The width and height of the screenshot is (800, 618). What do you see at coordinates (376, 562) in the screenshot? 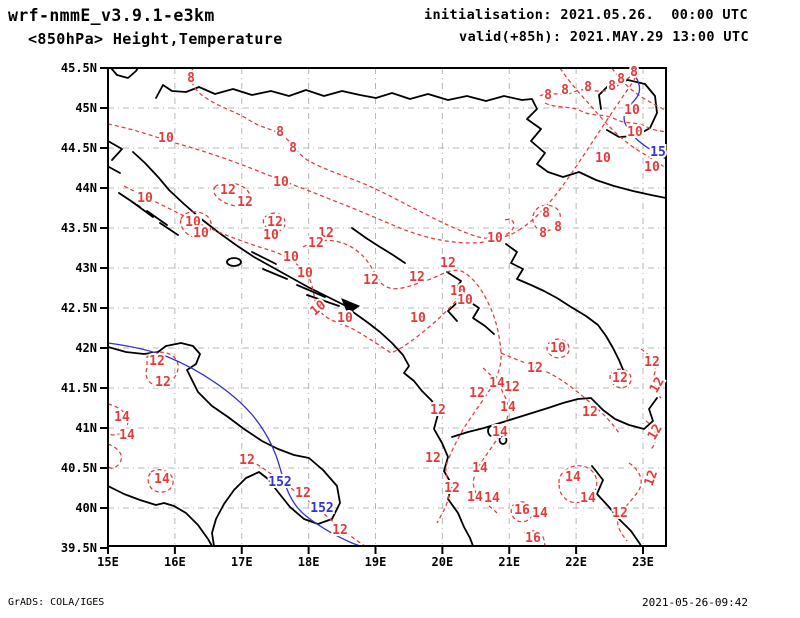
I see `lon-axis-label: 19E` at bounding box center [376, 562].